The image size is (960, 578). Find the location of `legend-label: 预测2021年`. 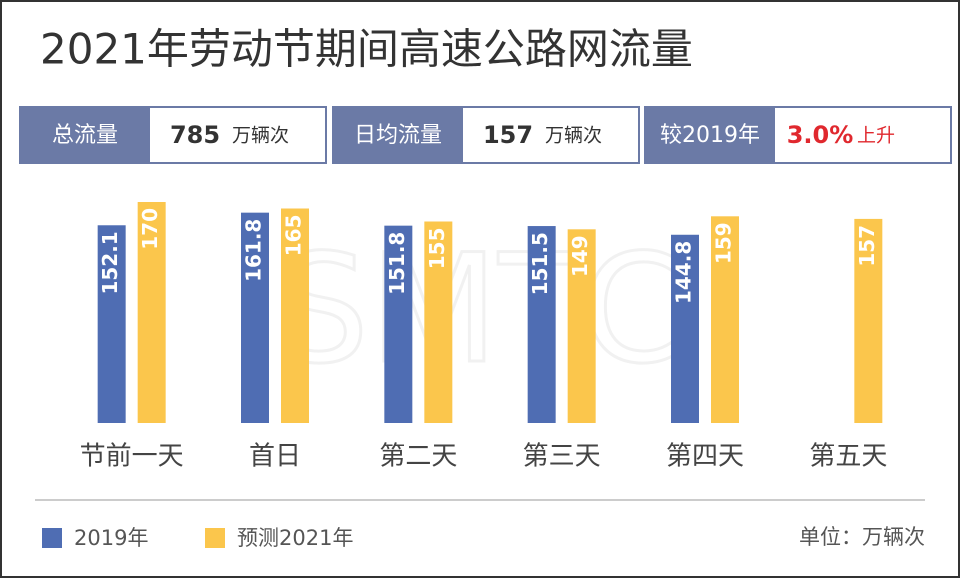

legend-label: 预测2021年 is located at coordinates (295, 538).